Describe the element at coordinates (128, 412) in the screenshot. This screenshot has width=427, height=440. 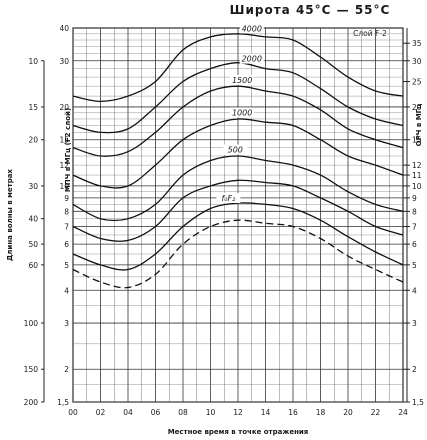
I see `x-tick-label: 04` at that location.